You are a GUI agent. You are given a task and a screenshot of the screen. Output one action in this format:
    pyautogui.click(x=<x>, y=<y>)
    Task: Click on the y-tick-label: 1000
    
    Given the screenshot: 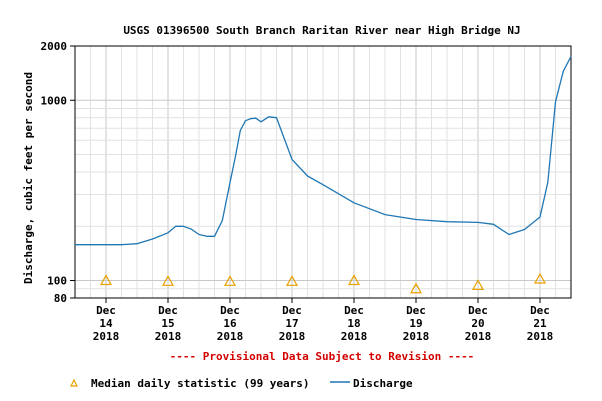 What is the action you would take?
    pyautogui.click(x=54, y=100)
    